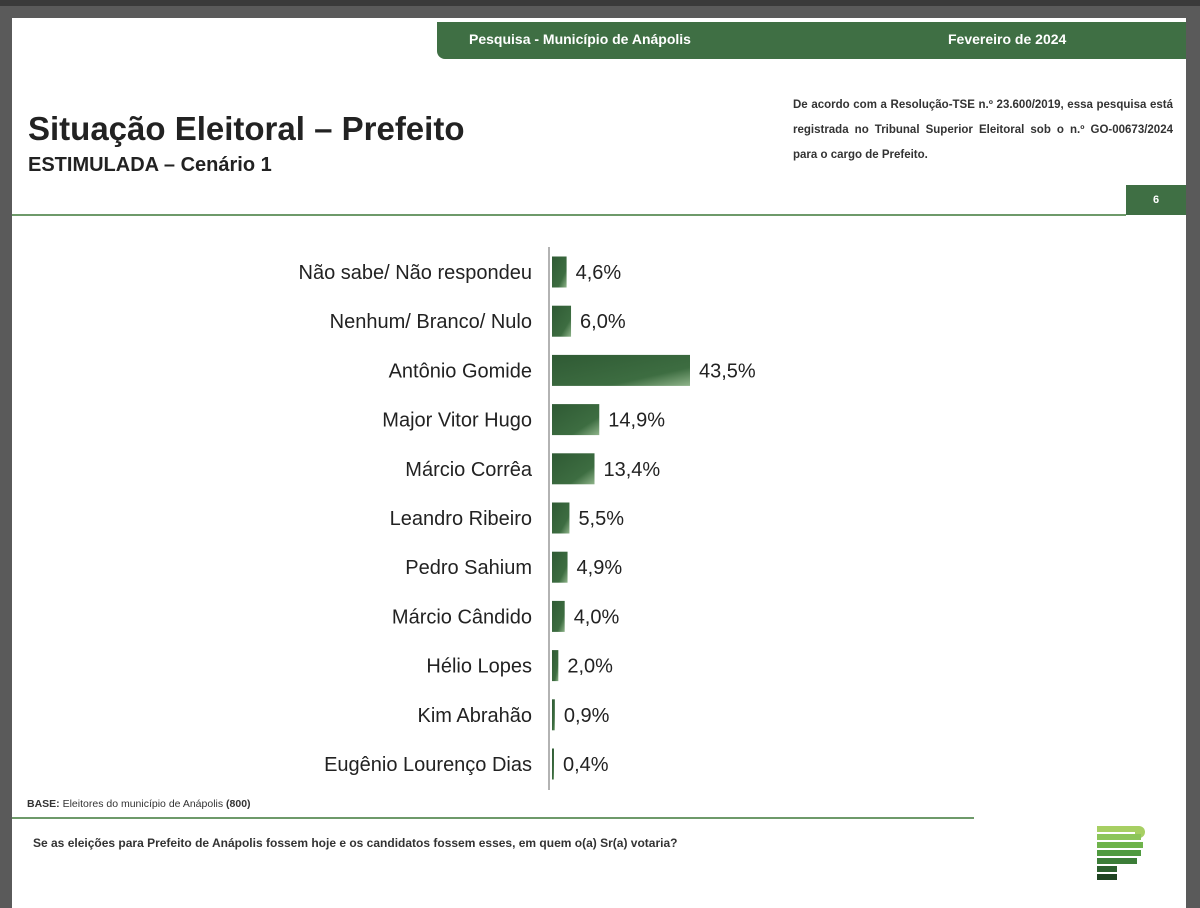 The height and width of the screenshot is (908, 1200). I want to click on category-label: Márcio Corrêa, so click(469, 470).